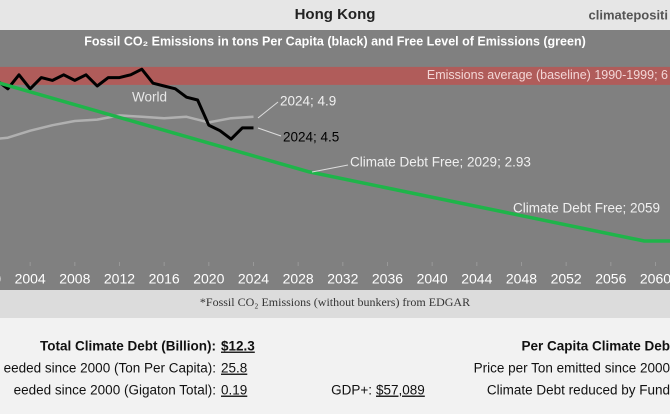 Image resolution: width=670 pixels, height=414 pixels. Describe the element at coordinates (164, 279) in the screenshot. I see `x-tick-label: 2016` at that location.